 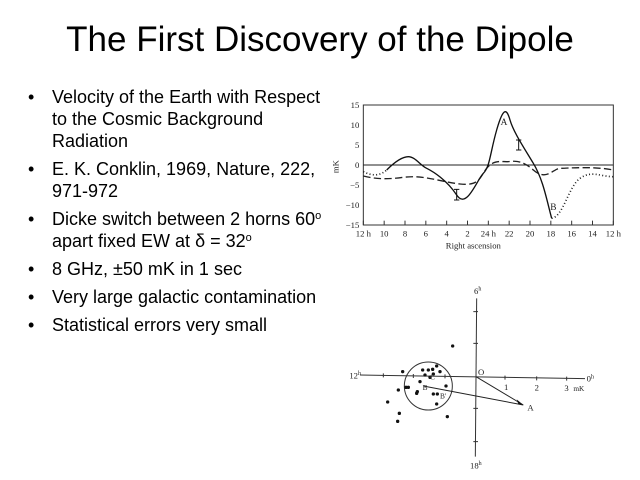 I want to click on axis-label-left: 12h, so click(x=355, y=375).